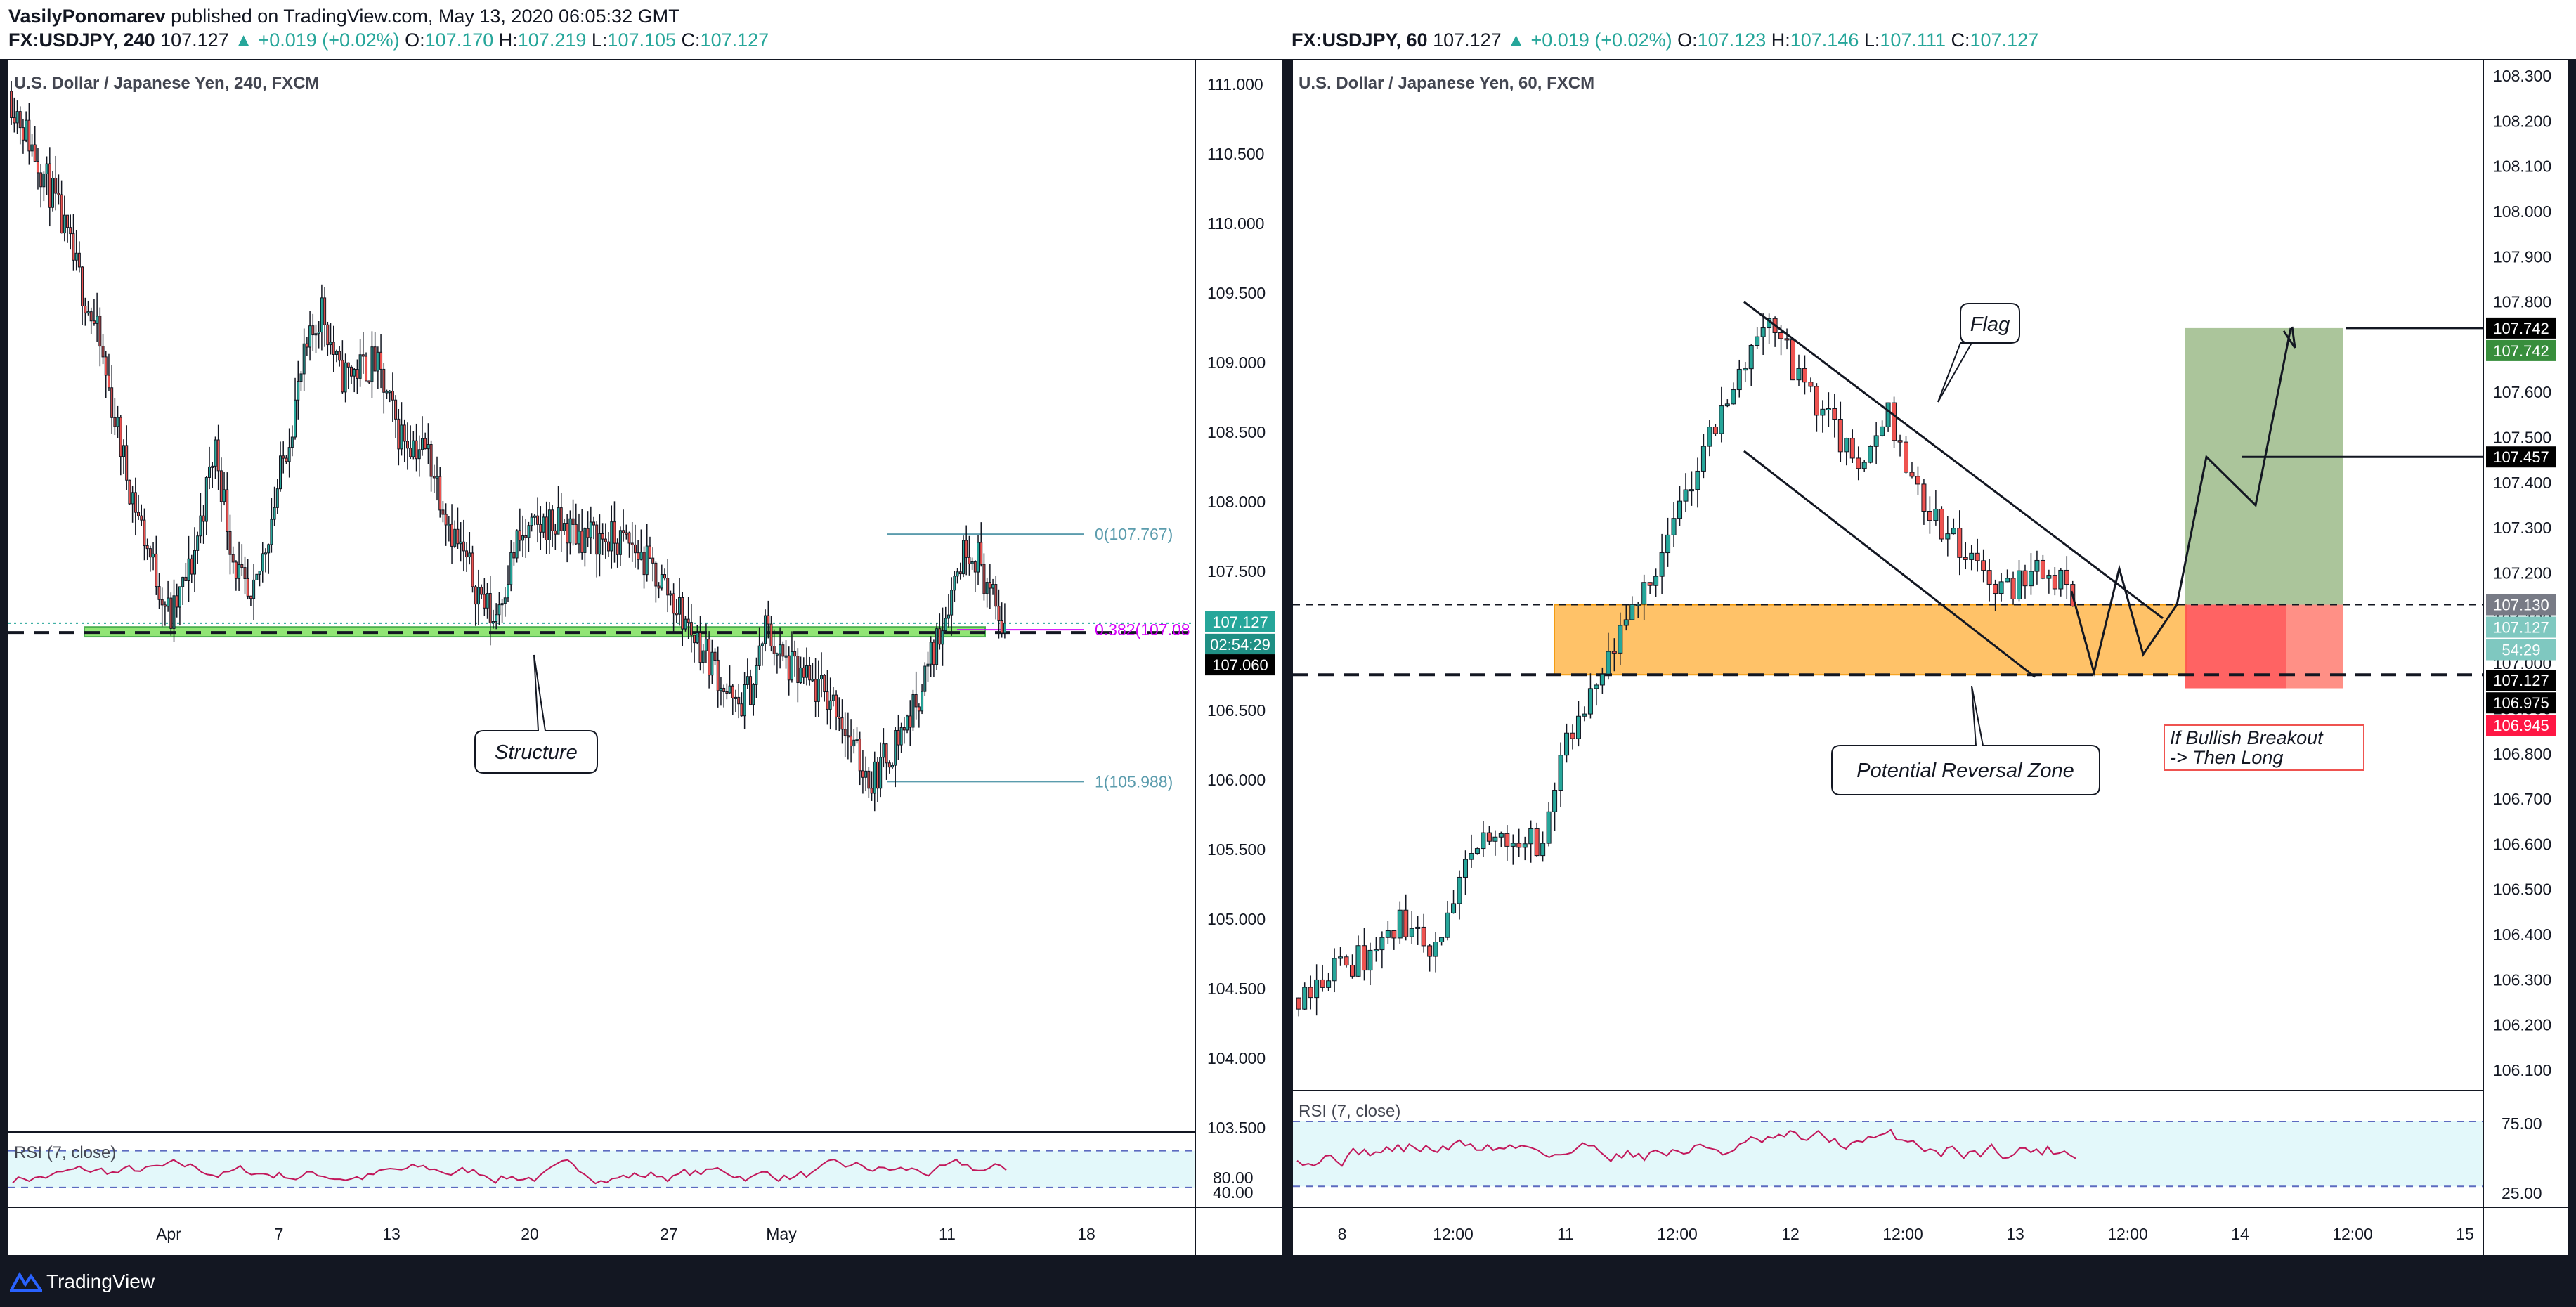 This screenshot has width=2576, height=1307. What do you see at coordinates (87, 16) in the screenshot?
I see `author-name: VasilyPonomarev` at bounding box center [87, 16].